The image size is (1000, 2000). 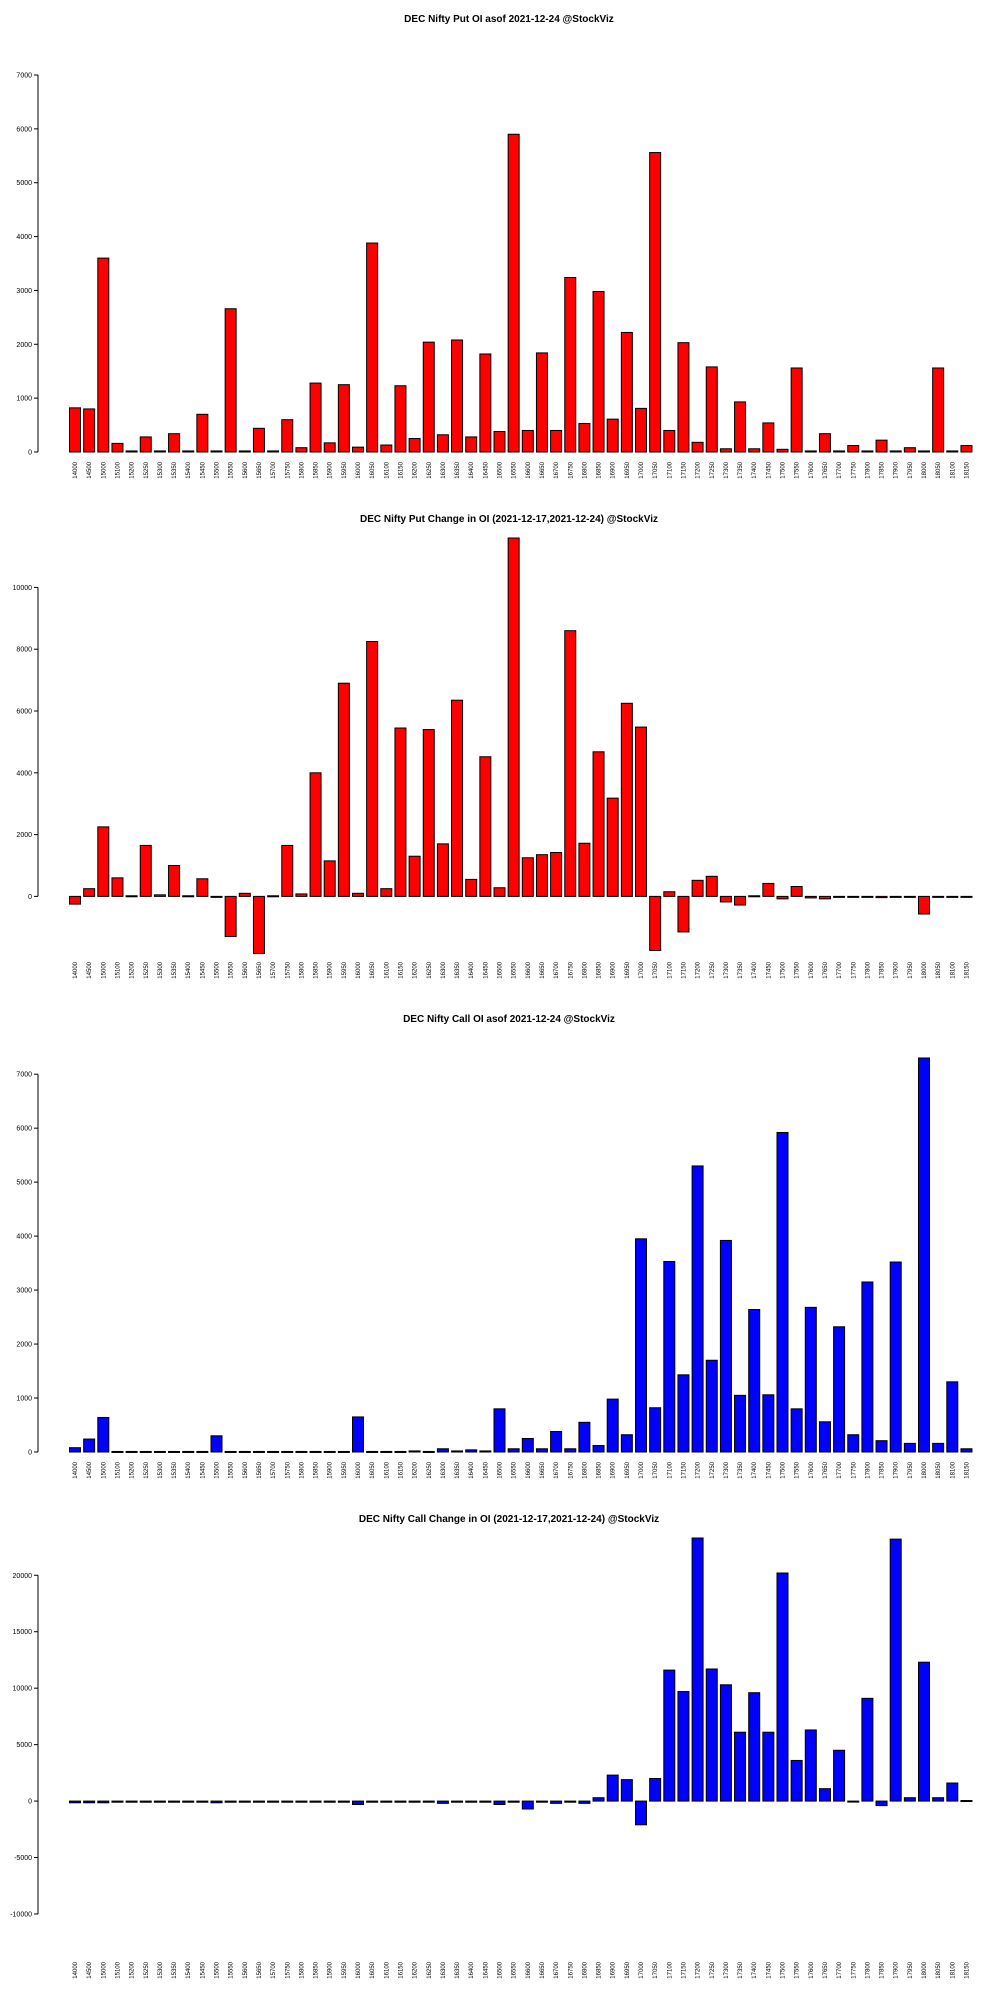 I want to click on x-tick-label: 16700, so click(x=557, y=969).